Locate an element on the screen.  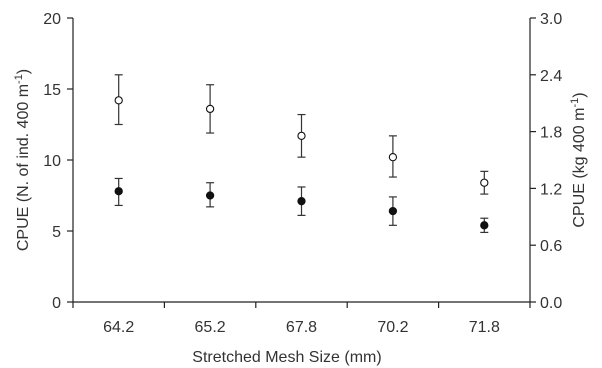
x-tick-label: 64.2 is located at coordinates (118, 327).